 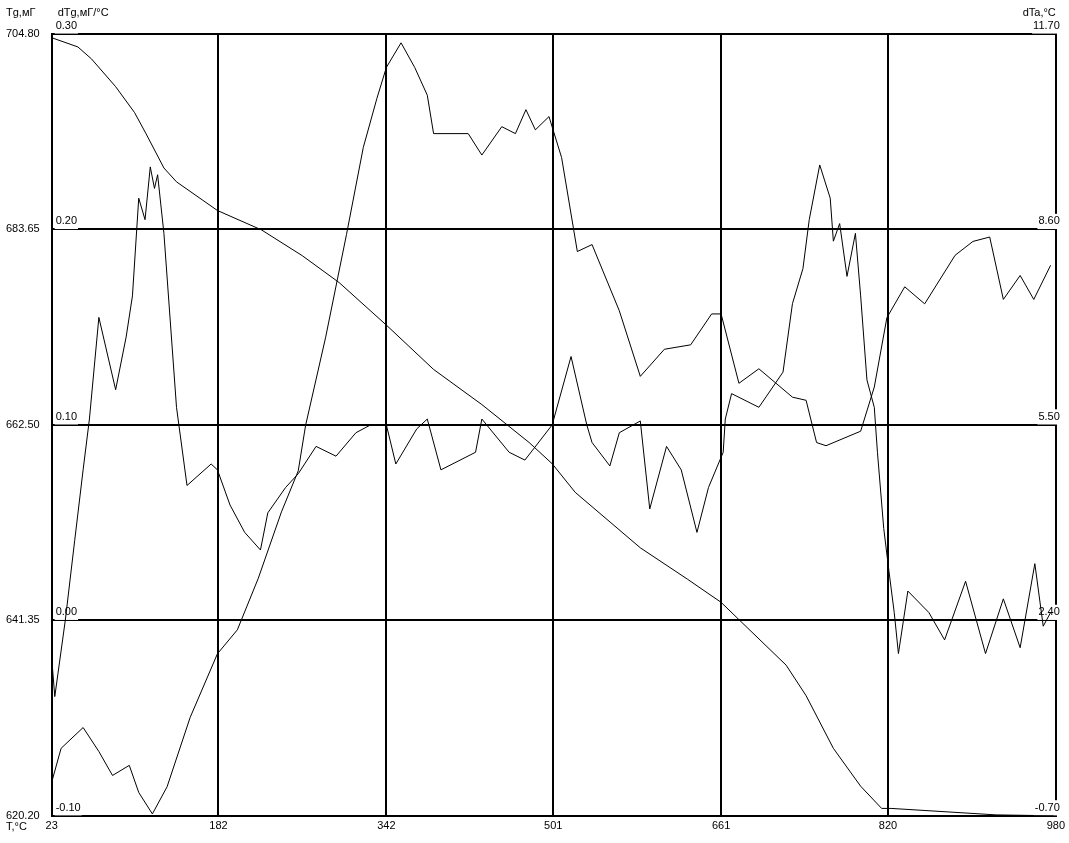 What do you see at coordinates (66, 220) in the screenshot?
I see `y2-tick-label: 0.20` at bounding box center [66, 220].